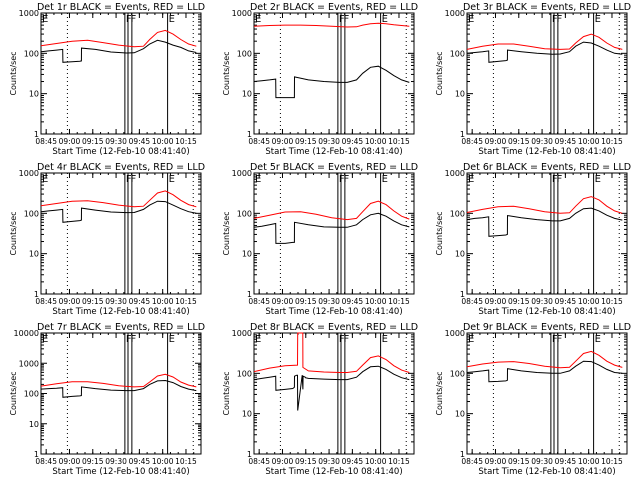  What do you see at coordinates (547, 167) in the screenshot?
I see `chart-title: Det 6r BLACK = Events, RED = LLD` at bounding box center [547, 167].